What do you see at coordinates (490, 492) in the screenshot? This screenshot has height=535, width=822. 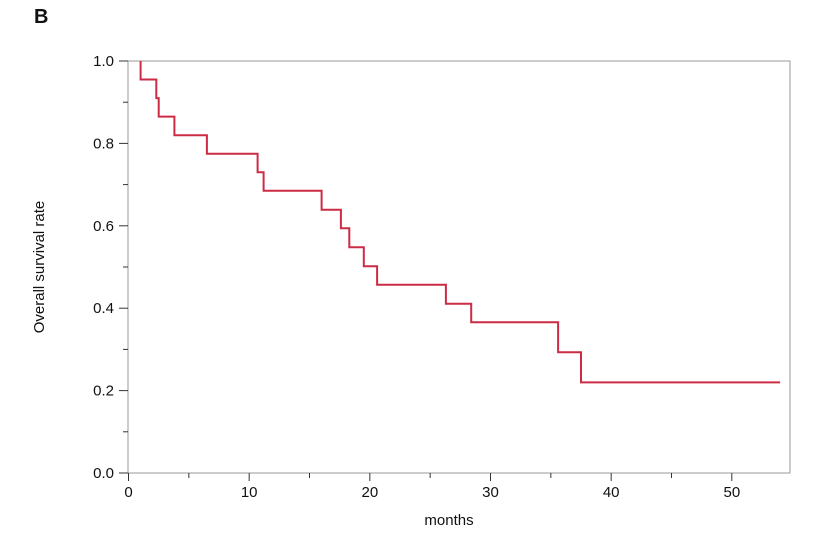 I see `x-tick-label: 30` at bounding box center [490, 492].